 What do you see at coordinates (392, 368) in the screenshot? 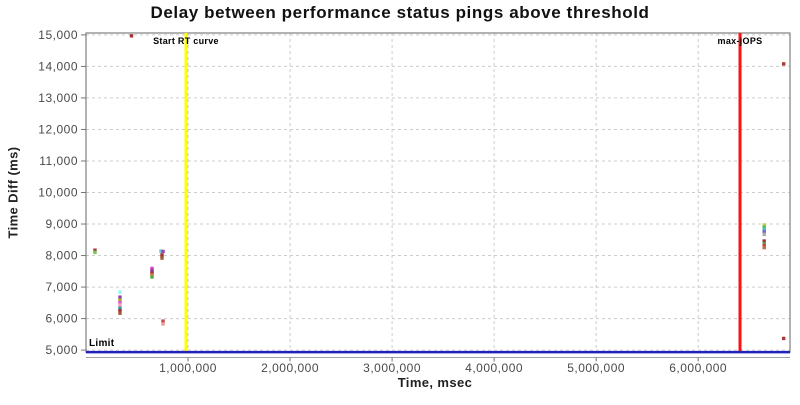
I see `x-tick-label: 3,000,000` at bounding box center [392, 368].